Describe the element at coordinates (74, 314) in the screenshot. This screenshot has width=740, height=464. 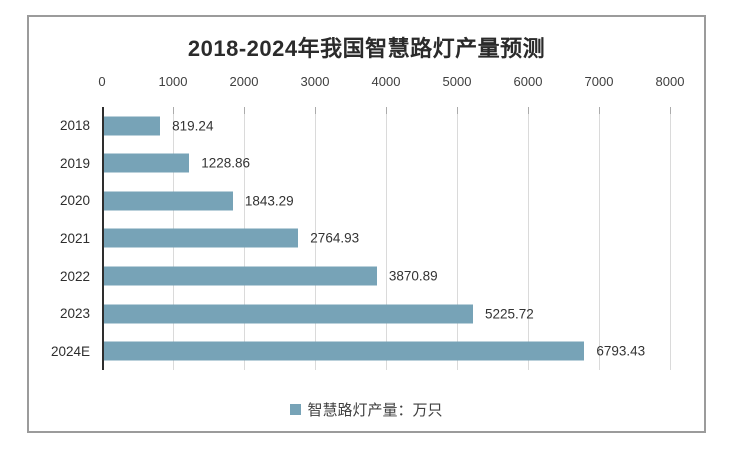
I see `y-tick-label: 2023` at that location.